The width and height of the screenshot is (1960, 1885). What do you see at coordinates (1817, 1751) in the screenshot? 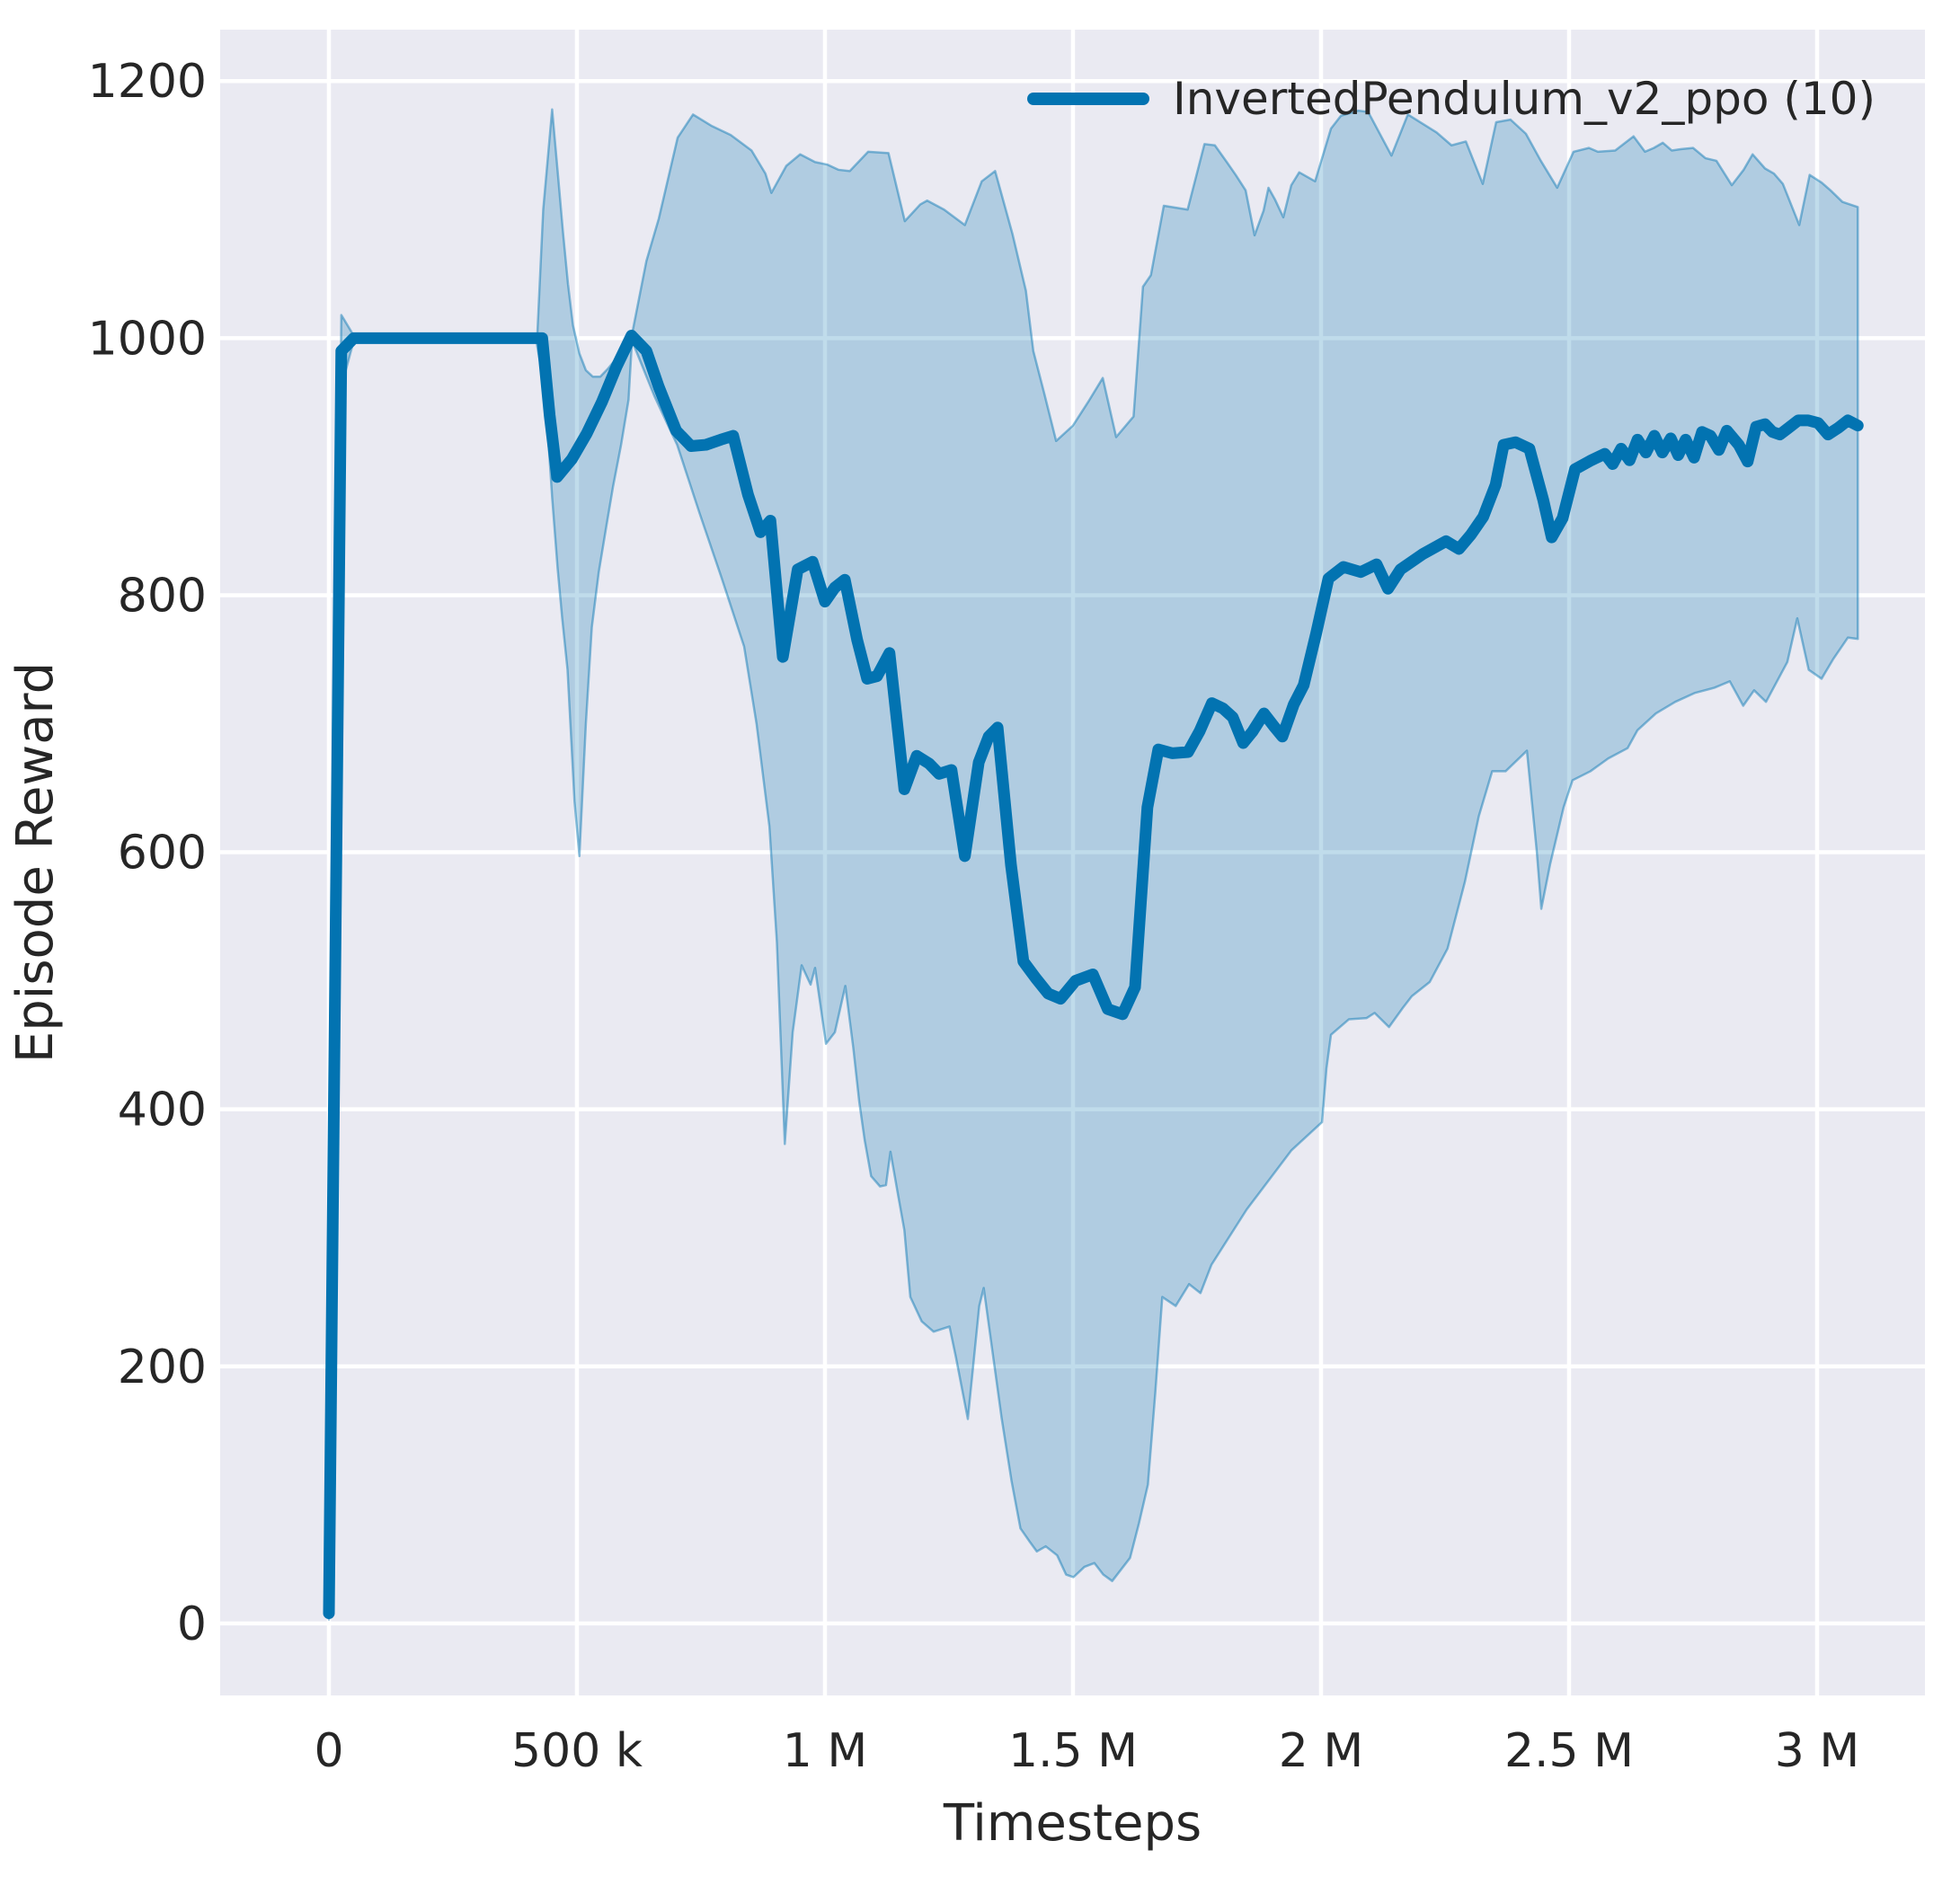
I see `x-tick-label-6: 3 M` at bounding box center [1817, 1751].